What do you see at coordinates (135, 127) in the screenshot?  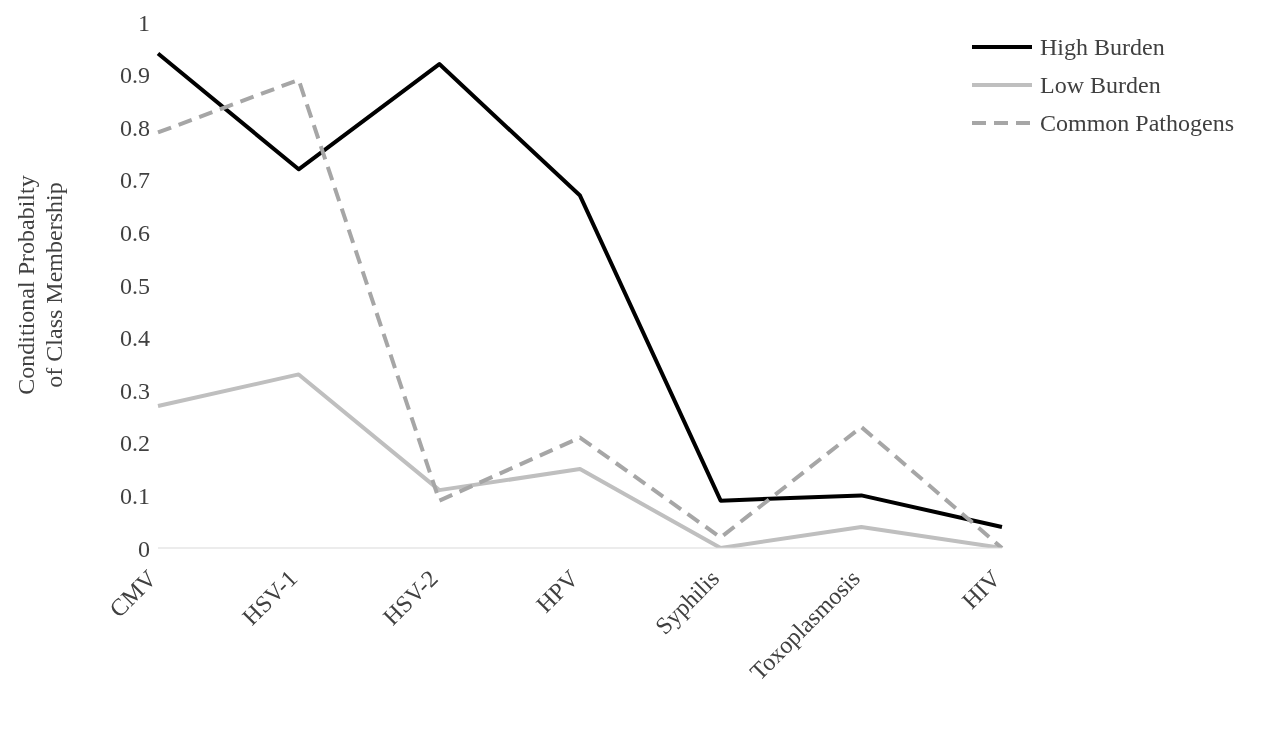 I see `y-tick-label: 0.8` at bounding box center [135, 127].